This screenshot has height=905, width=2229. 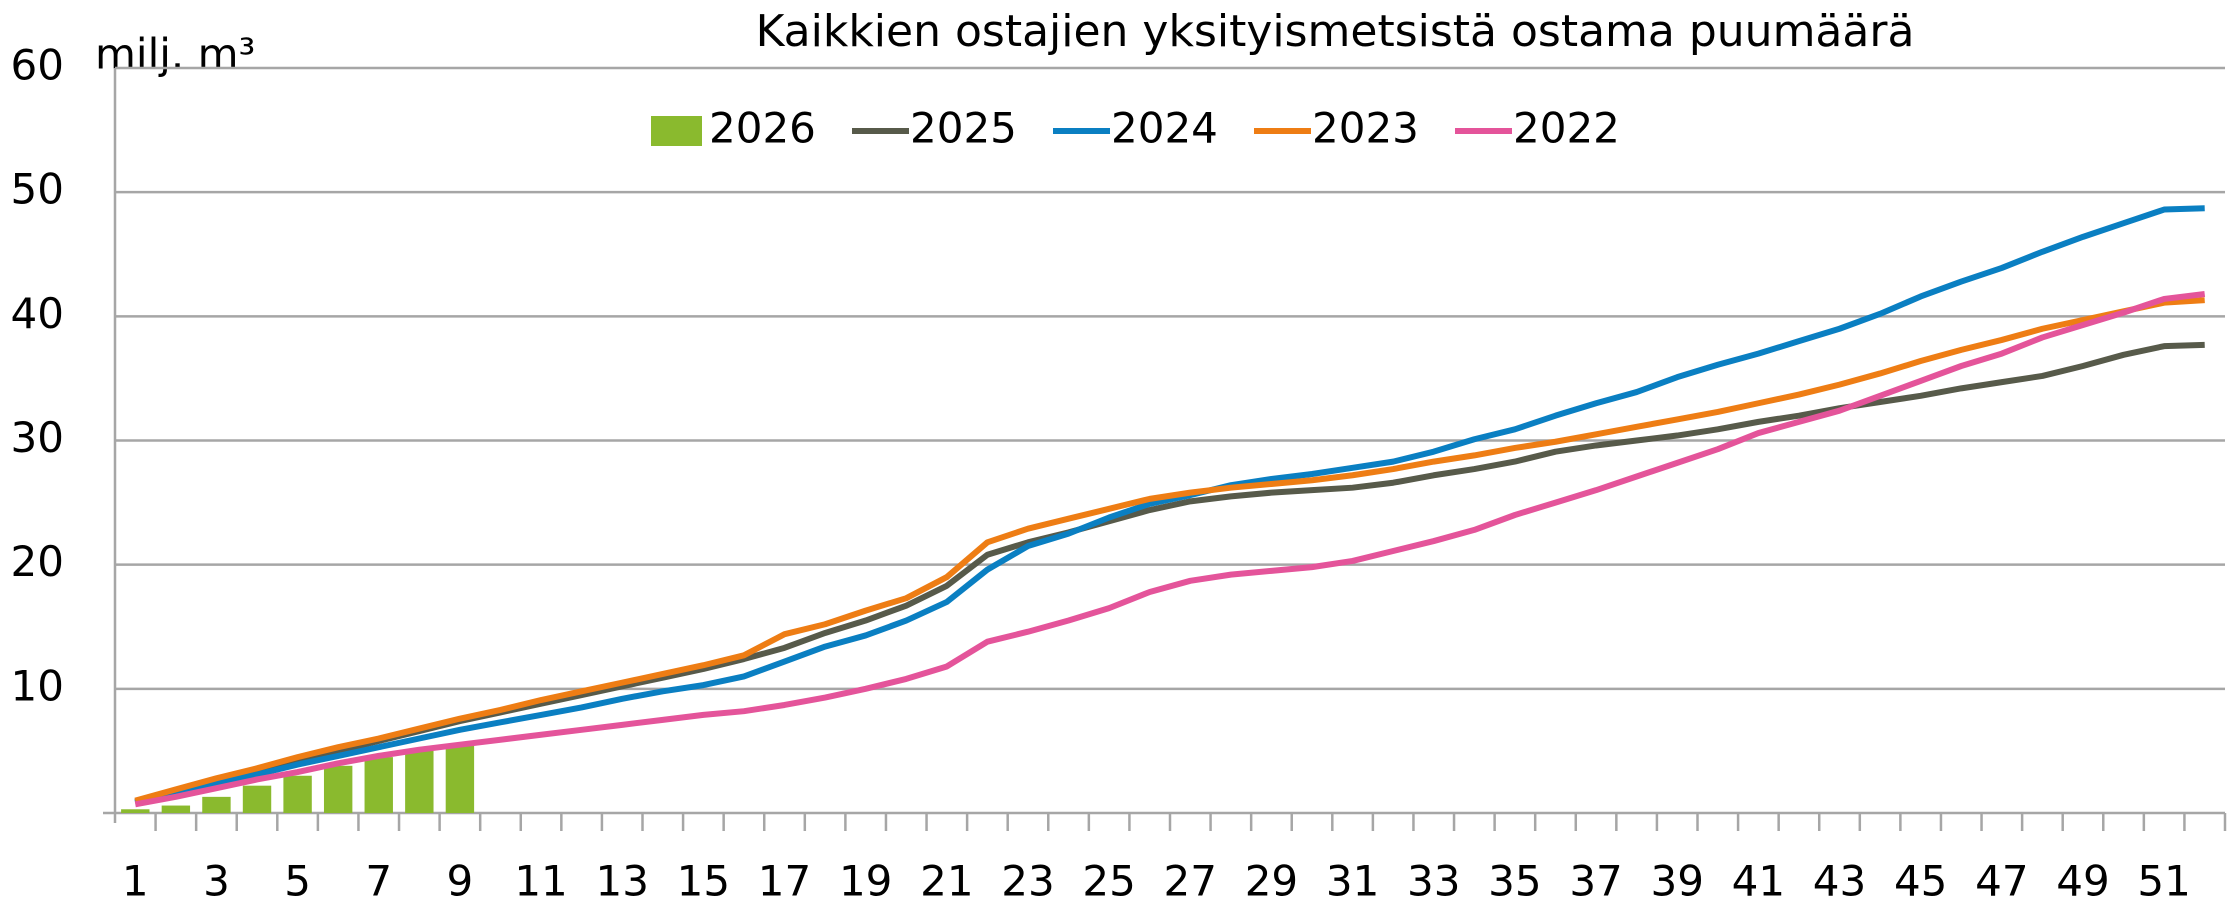 I want to click on legend-swatch, so click(x=676, y=131).